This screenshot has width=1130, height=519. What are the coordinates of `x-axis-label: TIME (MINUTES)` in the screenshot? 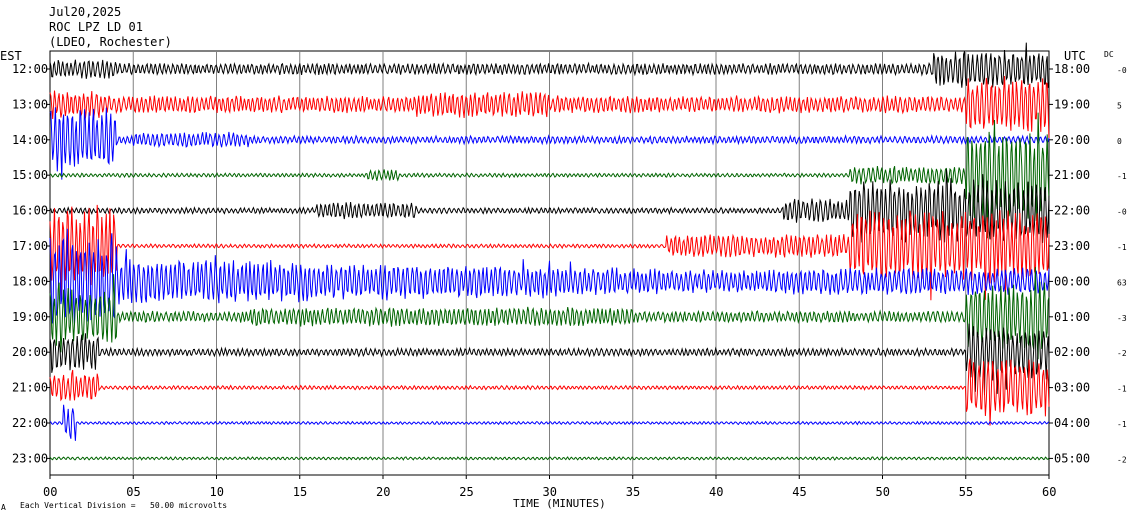 It's located at (559, 503).